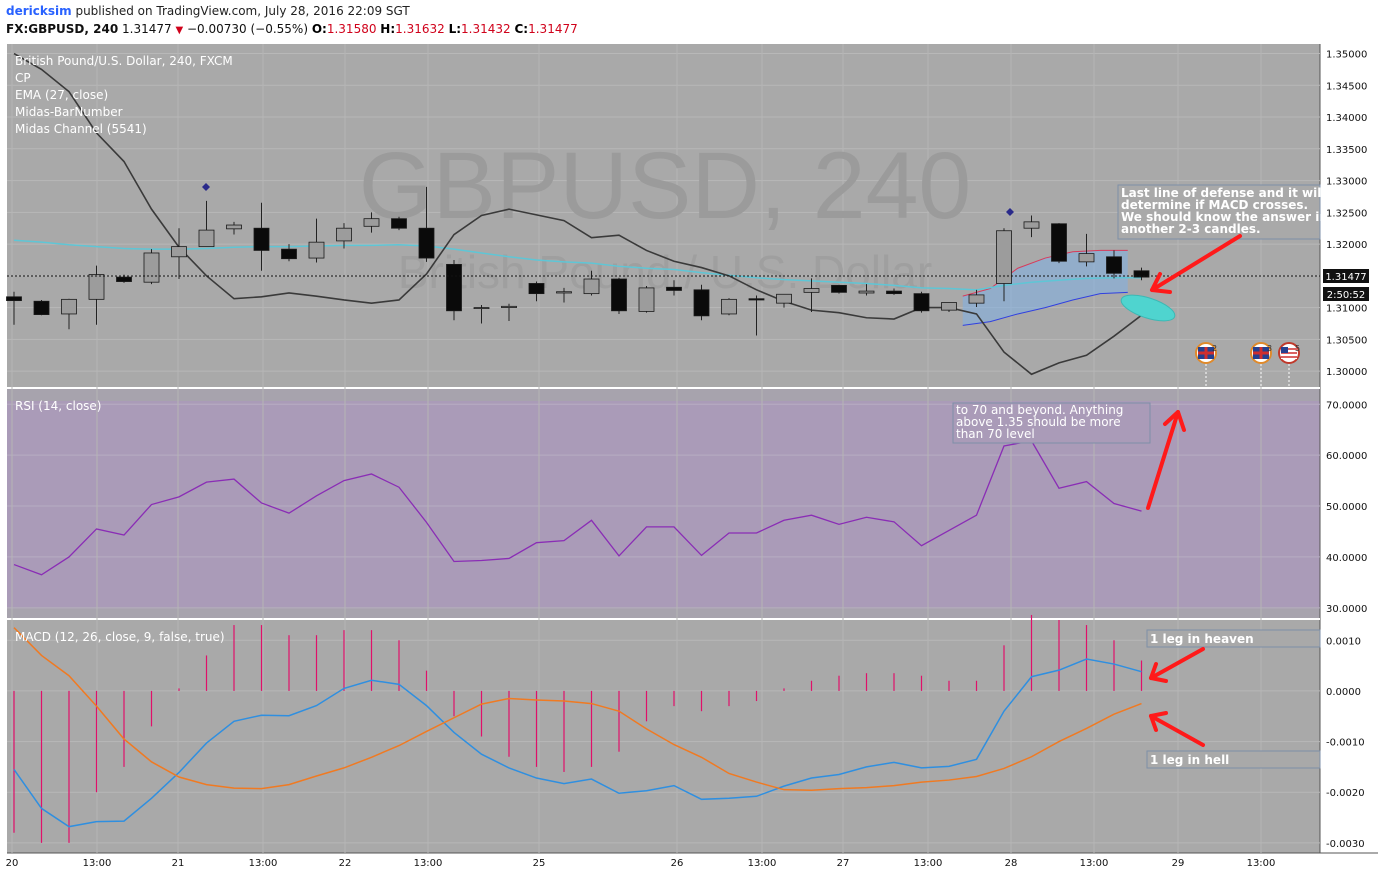 The image size is (1378, 877). I want to click on time-tick-label: 25, so click(539, 863).